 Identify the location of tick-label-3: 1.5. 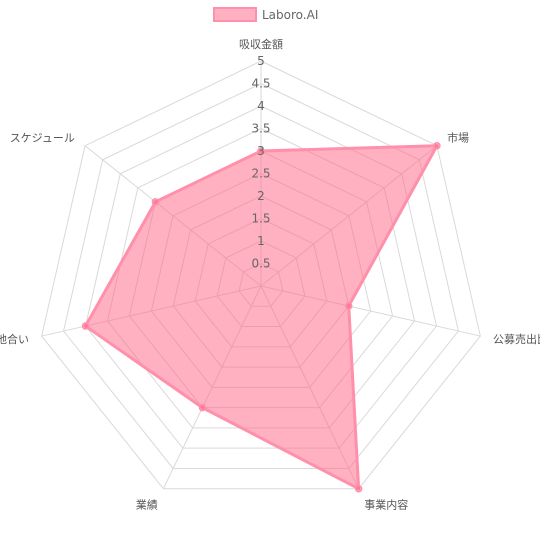
(260, 219).